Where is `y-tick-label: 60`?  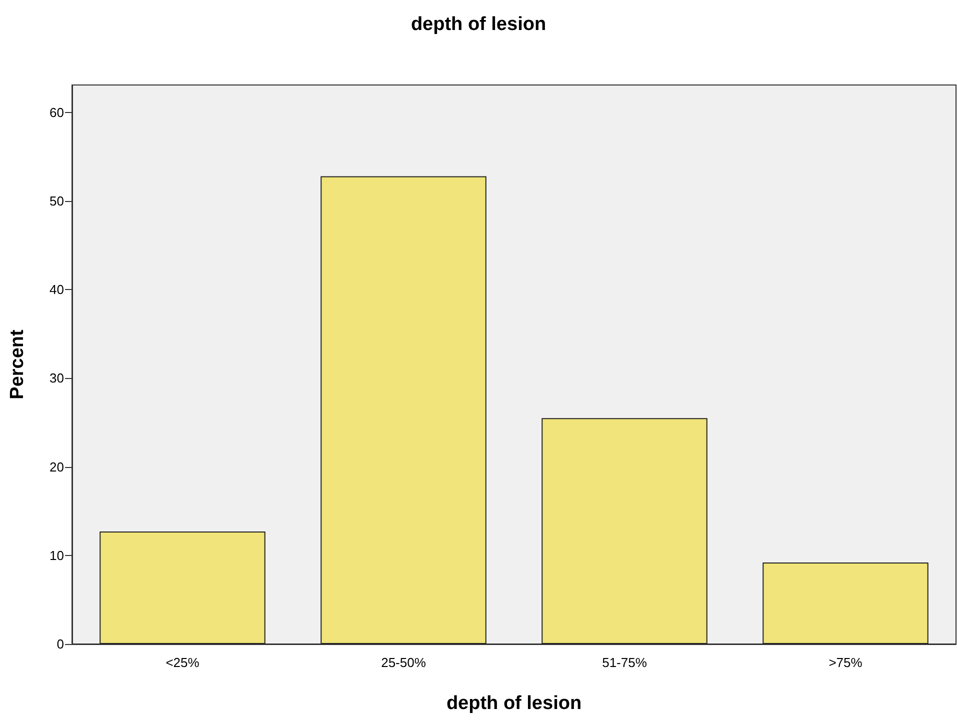
y-tick-label: 60 is located at coordinates (57, 112).